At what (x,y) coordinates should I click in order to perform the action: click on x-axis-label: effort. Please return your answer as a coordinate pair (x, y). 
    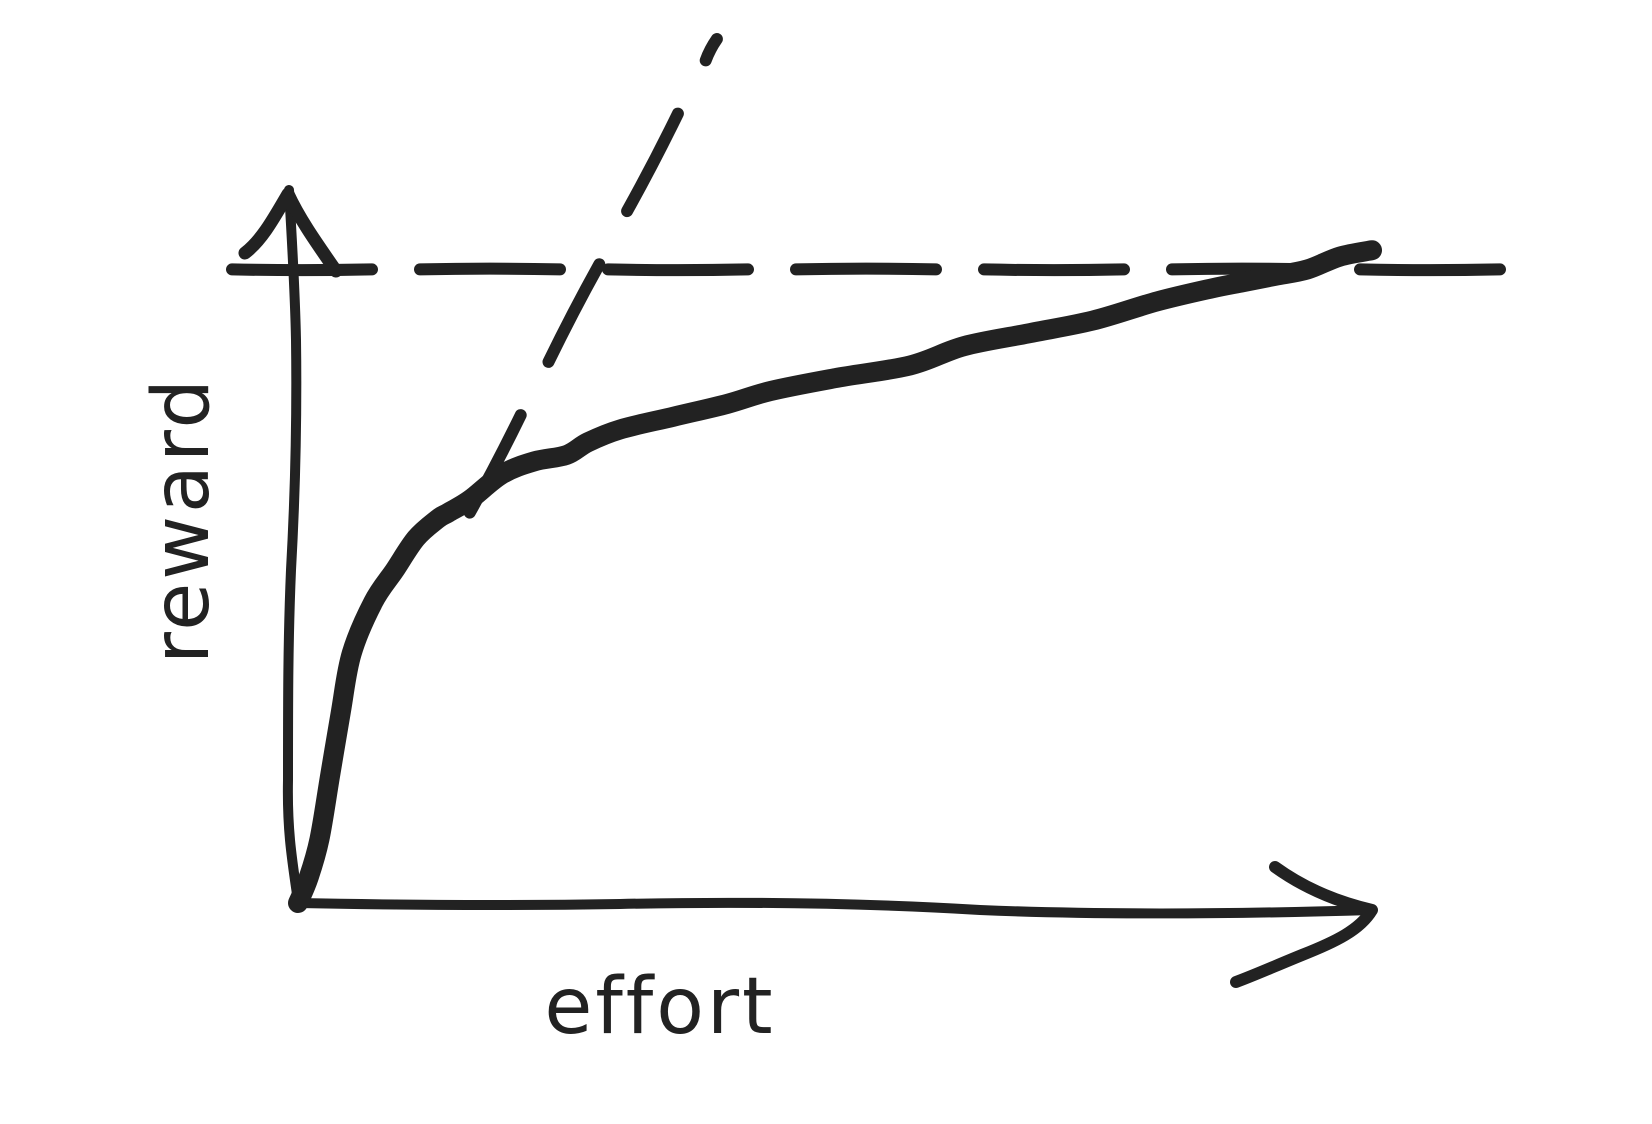
    Looking at the image, I should click on (659, 1007).